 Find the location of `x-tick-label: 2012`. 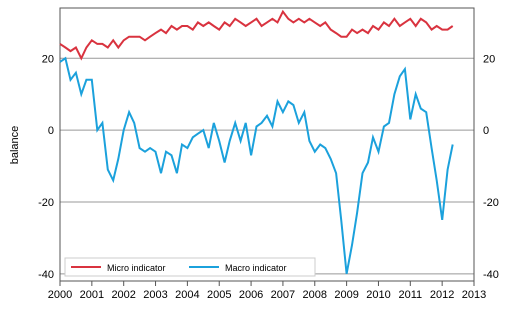

x-tick-label: 2012 is located at coordinates (442, 295).